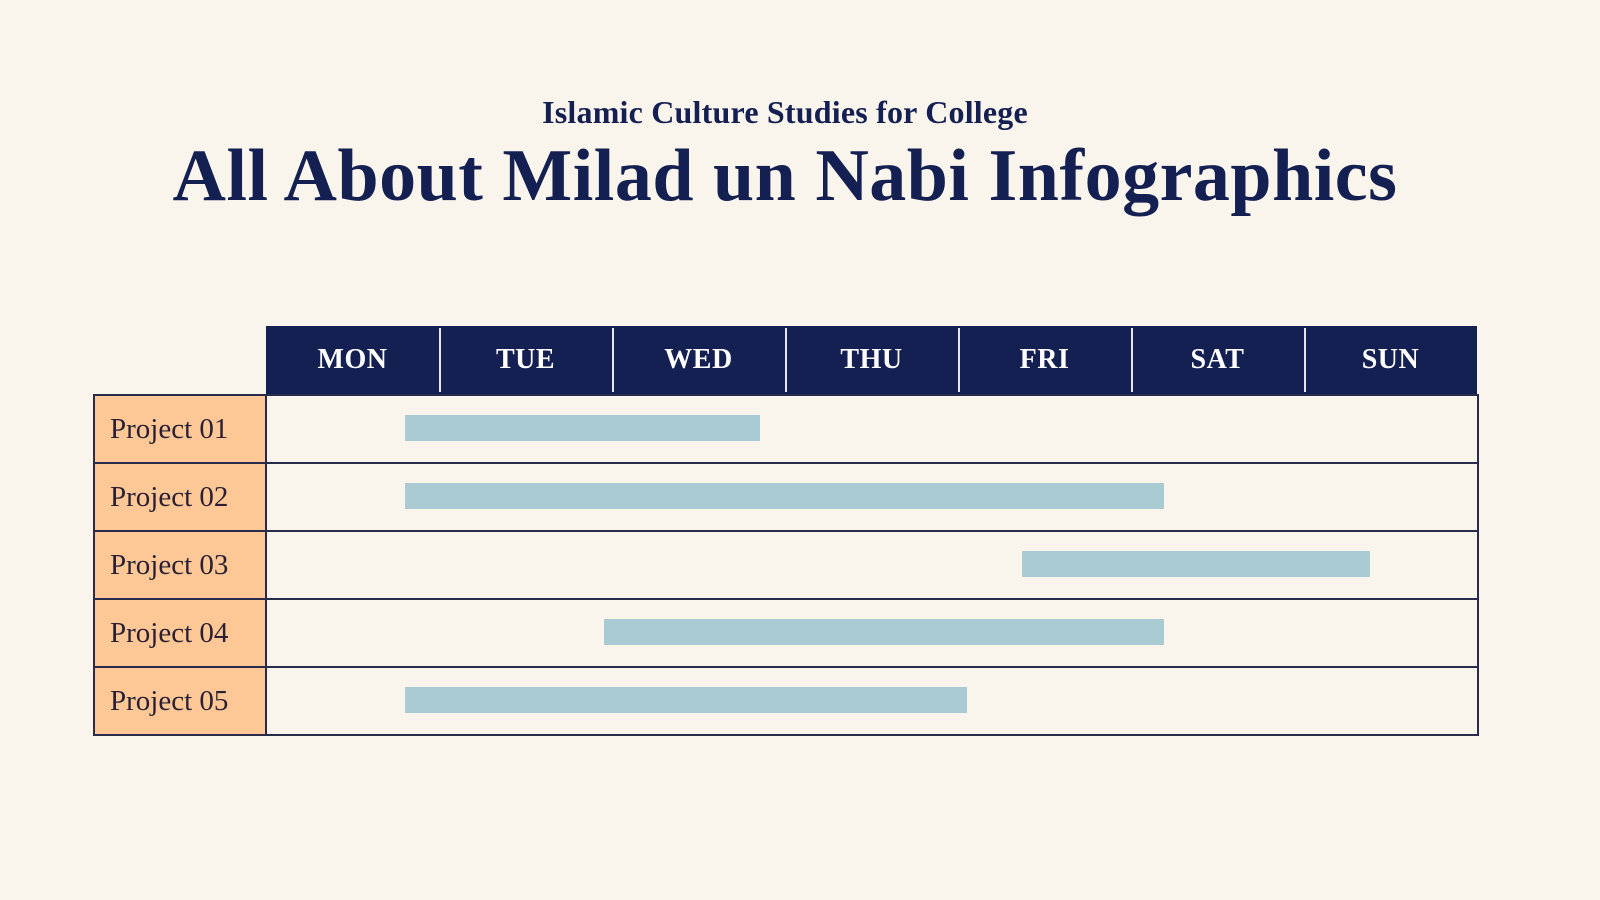  What do you see at coordinates (352, 359) in the screenshot?
I see `day-mon: MON` at bounding box center [352, 359].